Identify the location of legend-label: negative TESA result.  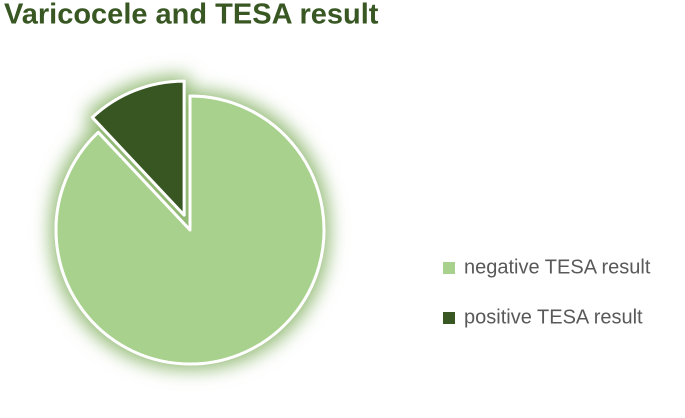
(557, 267).